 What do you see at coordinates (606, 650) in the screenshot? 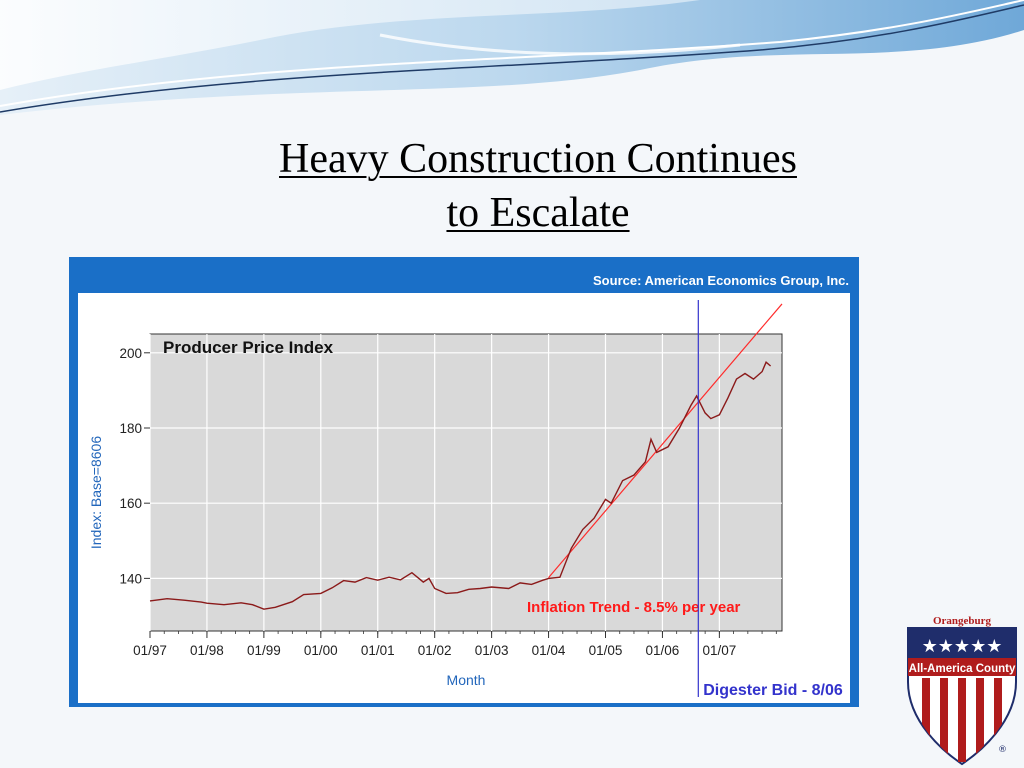
I see `x-tick-label: 01/05` at bounding box center [606, 650].